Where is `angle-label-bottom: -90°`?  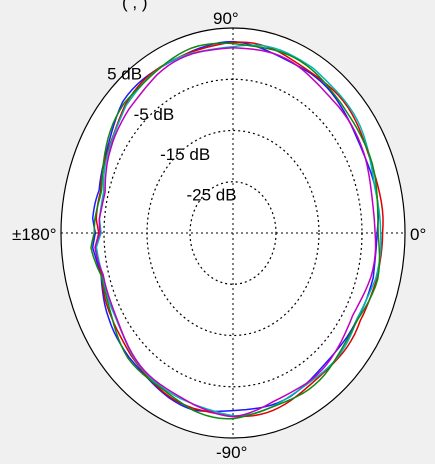
angle-label-bottom: -90° is located at coordinates (231, 452).